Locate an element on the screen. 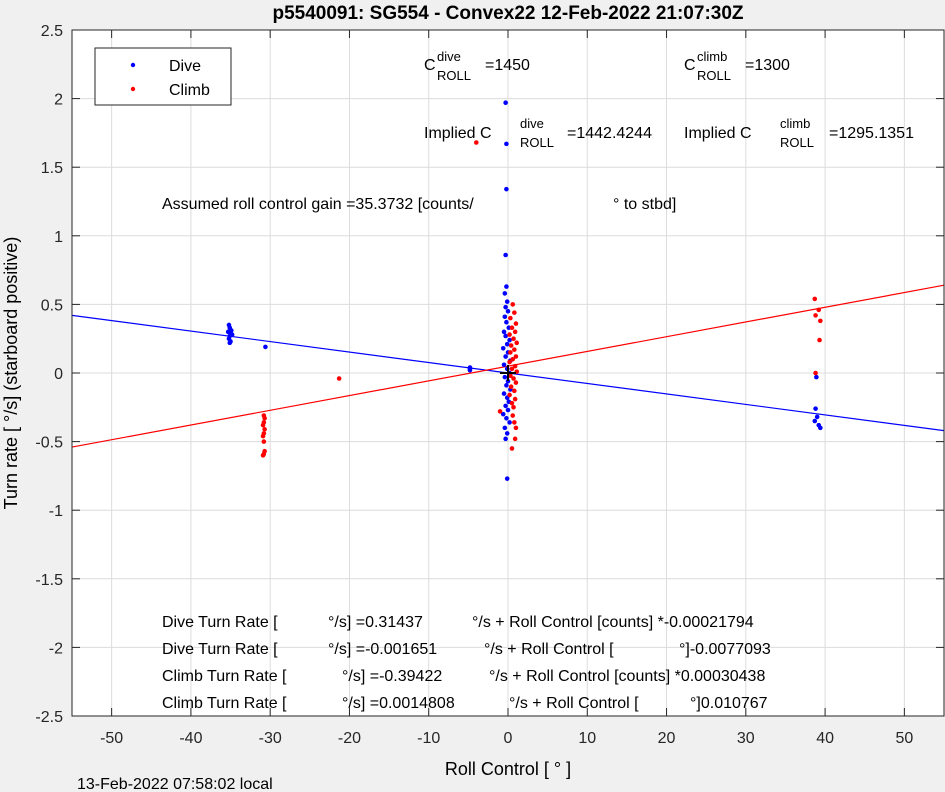 The image size is (945, 792). x-tick-label: -20 is located at coordinates (349, 738).